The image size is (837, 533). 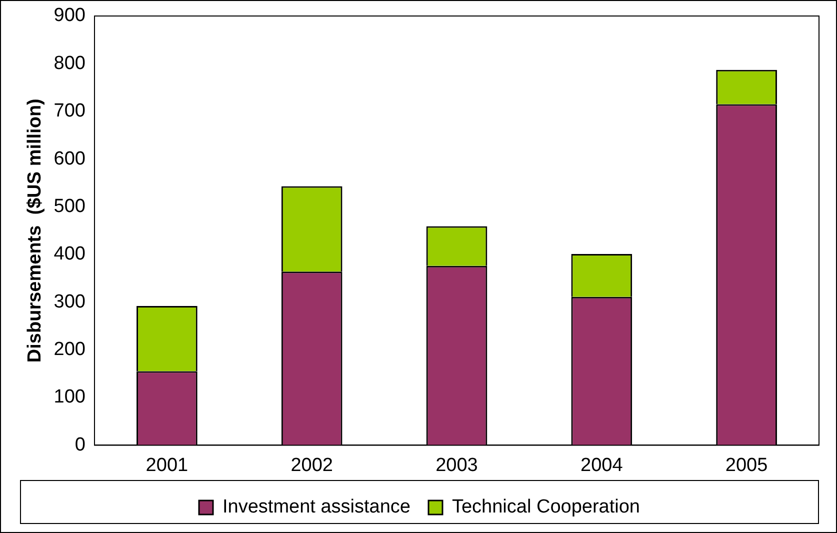 What do you see at coordinates (35, 230) in the screenshot?
I see `y-axis-title: Disbursements ($US million)` at bounding box center [35, 230].